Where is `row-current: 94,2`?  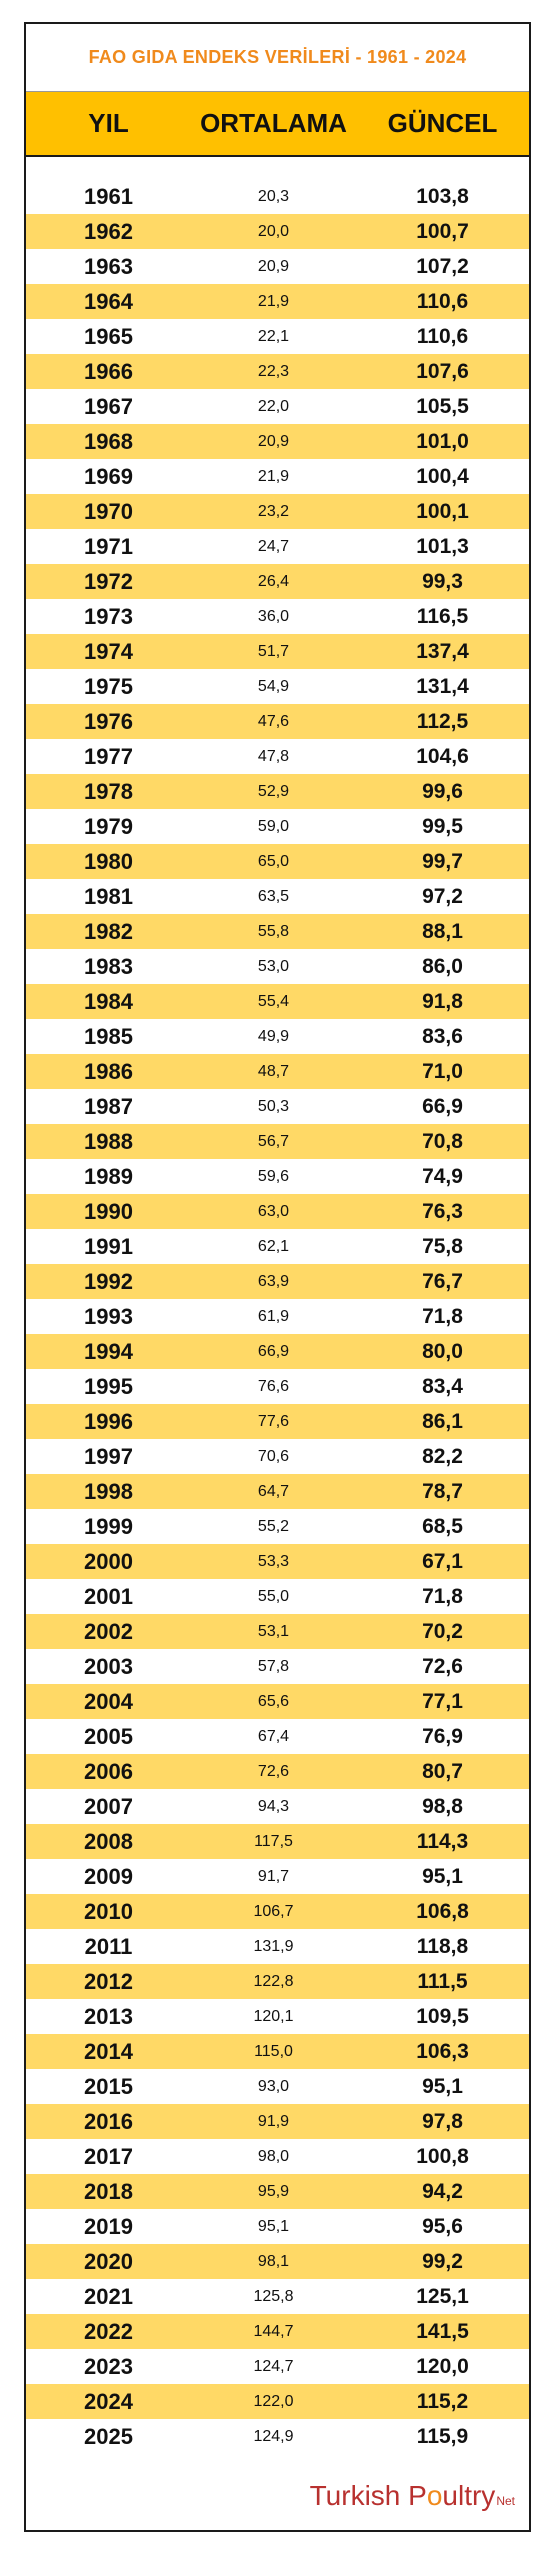
row-current: 94,2 is located at coordinates (442, 2191).